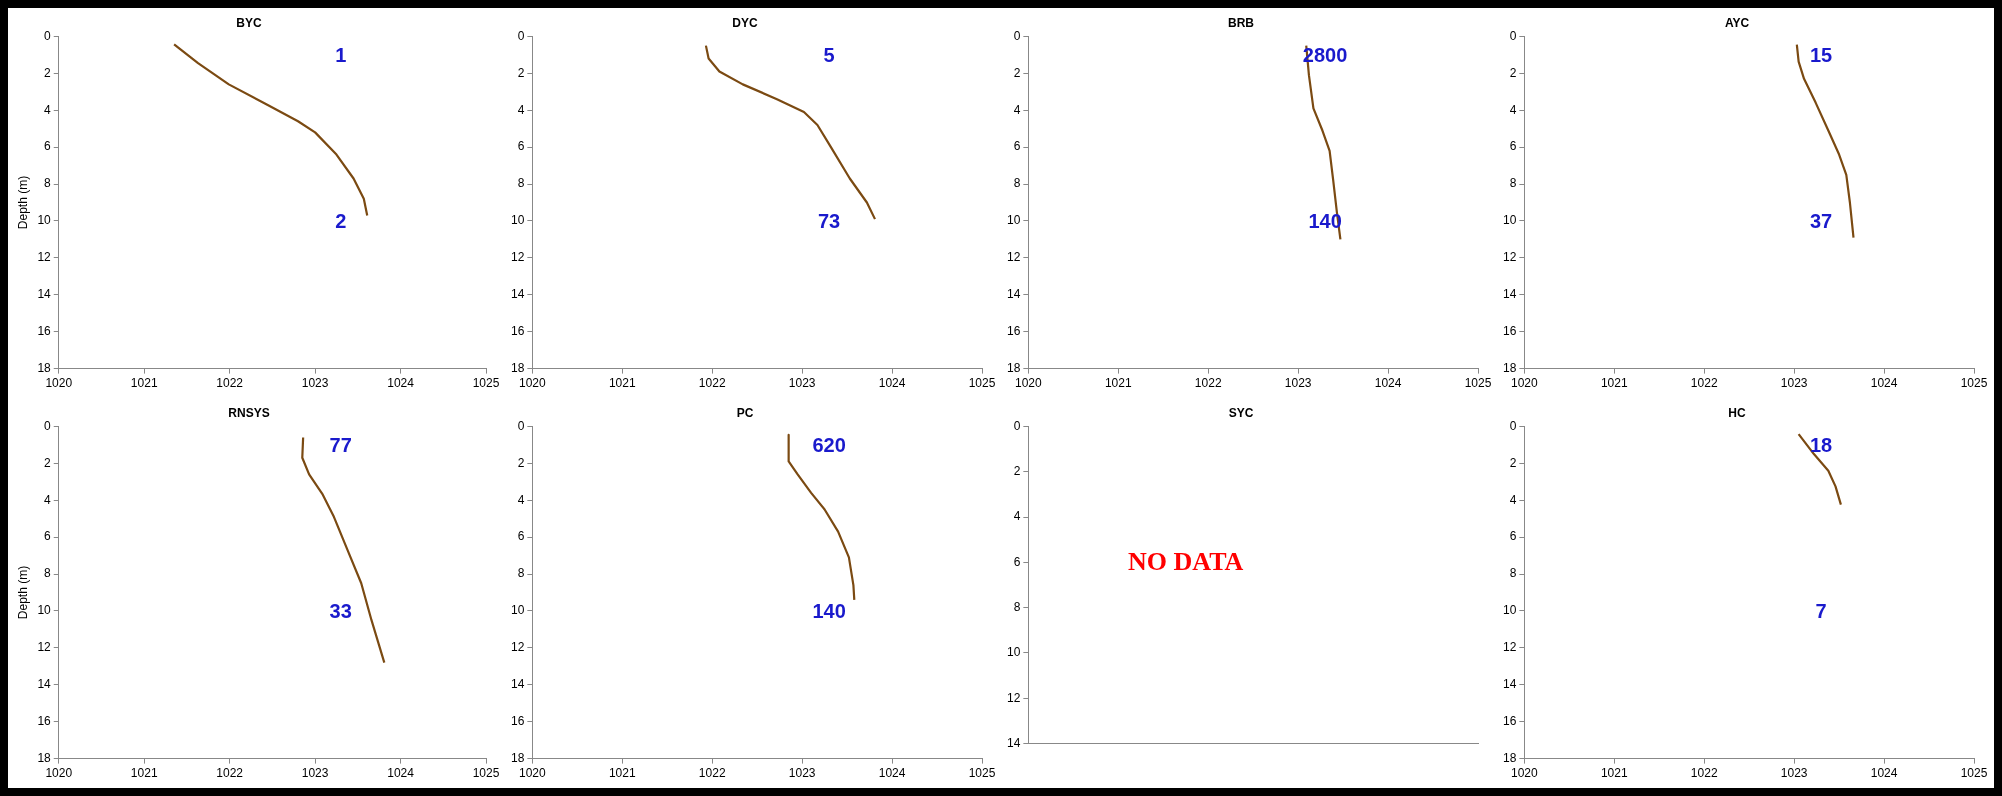  I want to click on annotation: 1, so click(341, 54).